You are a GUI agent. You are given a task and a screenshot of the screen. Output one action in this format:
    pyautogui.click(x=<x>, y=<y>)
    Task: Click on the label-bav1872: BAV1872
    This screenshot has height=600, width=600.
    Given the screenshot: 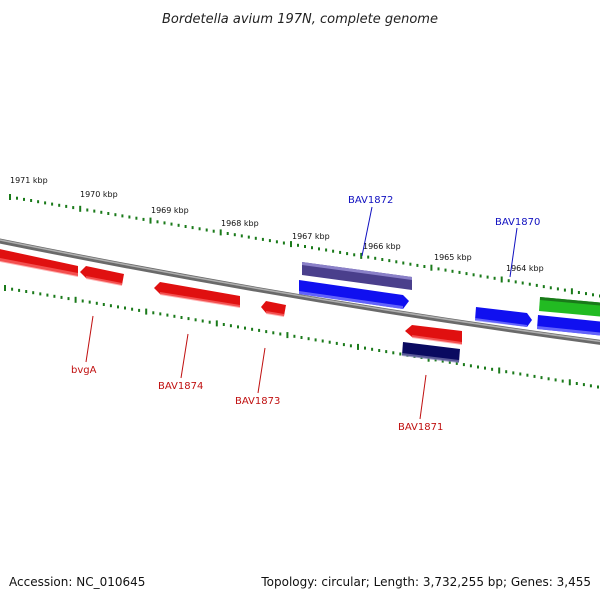 What is the action you would take?
    pyautogui.click(x=370, y=200)
    